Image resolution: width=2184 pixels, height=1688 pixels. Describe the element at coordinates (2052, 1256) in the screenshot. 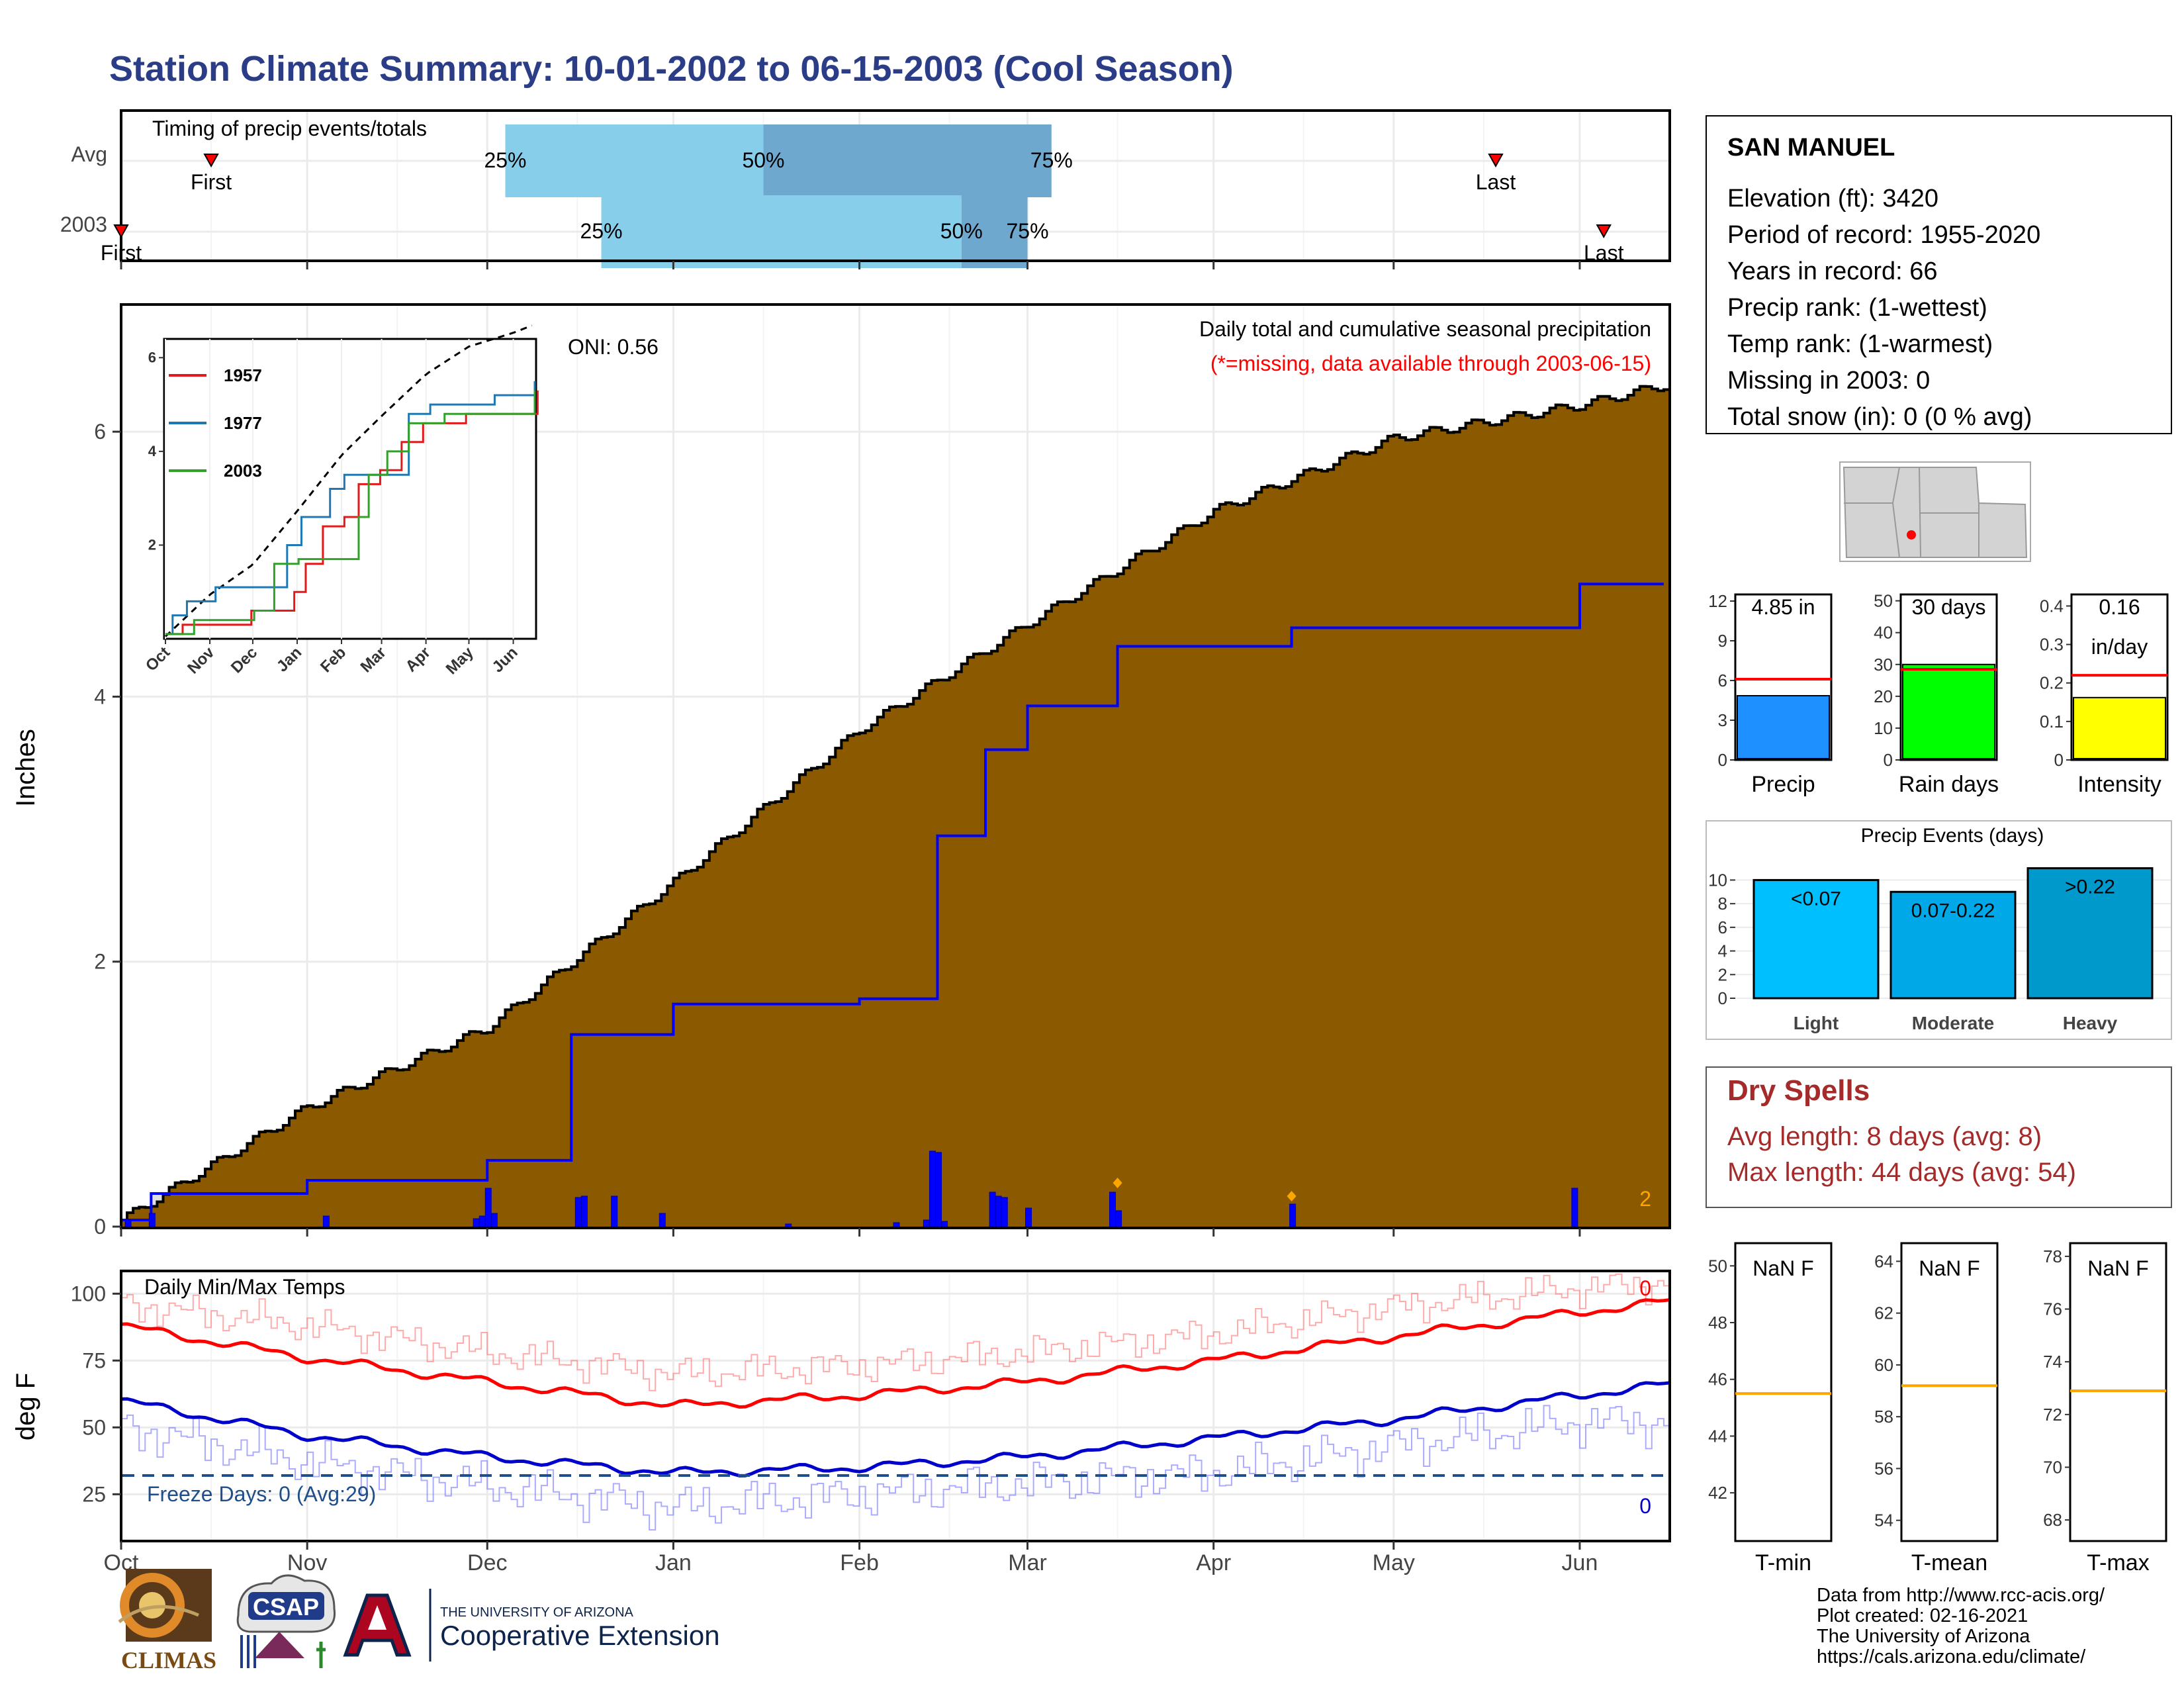

I see `temp-box-ytick-label-2: 78` at that location.